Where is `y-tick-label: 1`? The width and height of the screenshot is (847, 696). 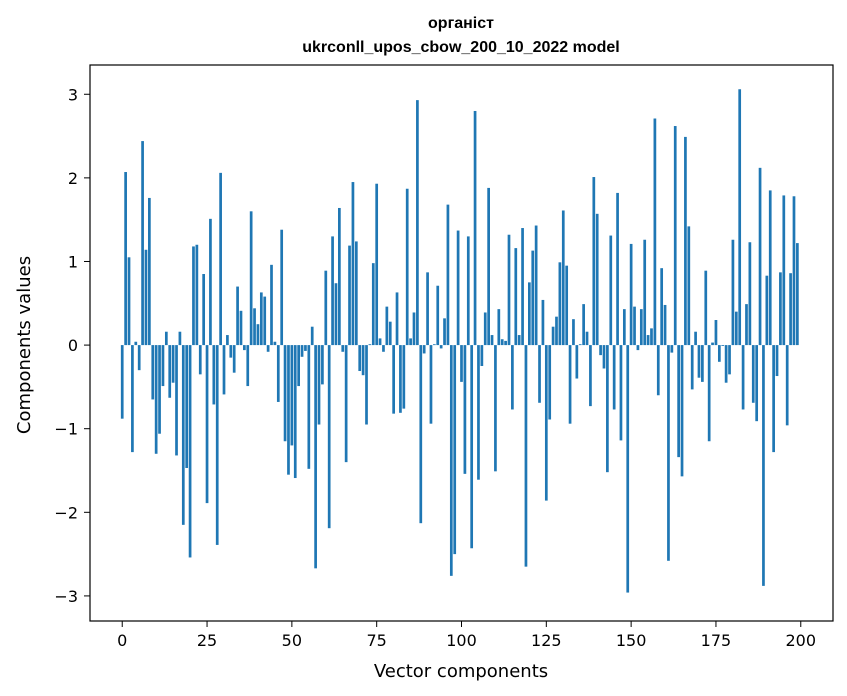
y-tick-label: 1 is located at coordinates (73, 261).